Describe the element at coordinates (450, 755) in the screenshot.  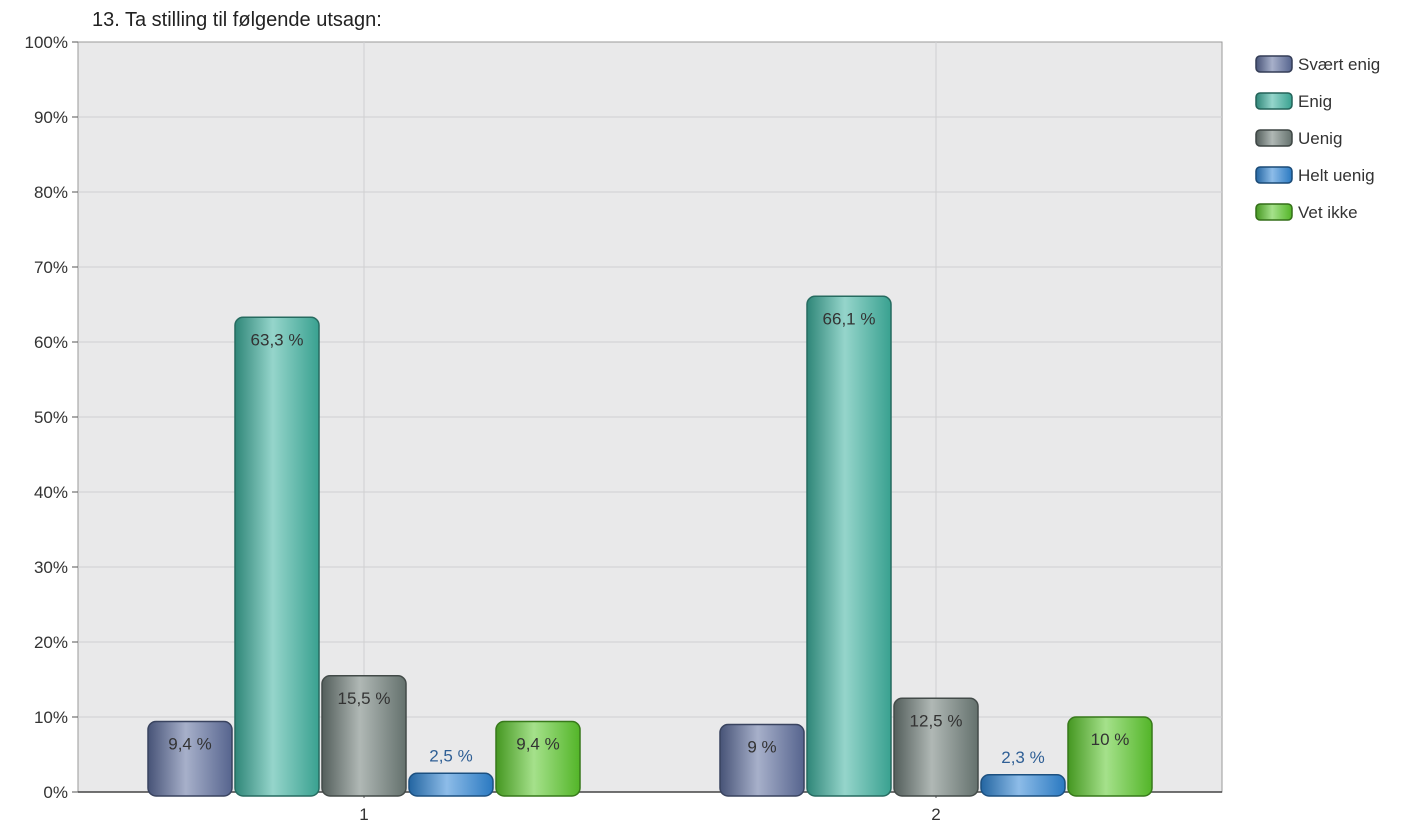
I see `bar-data-label: 2,5 %` at that location.